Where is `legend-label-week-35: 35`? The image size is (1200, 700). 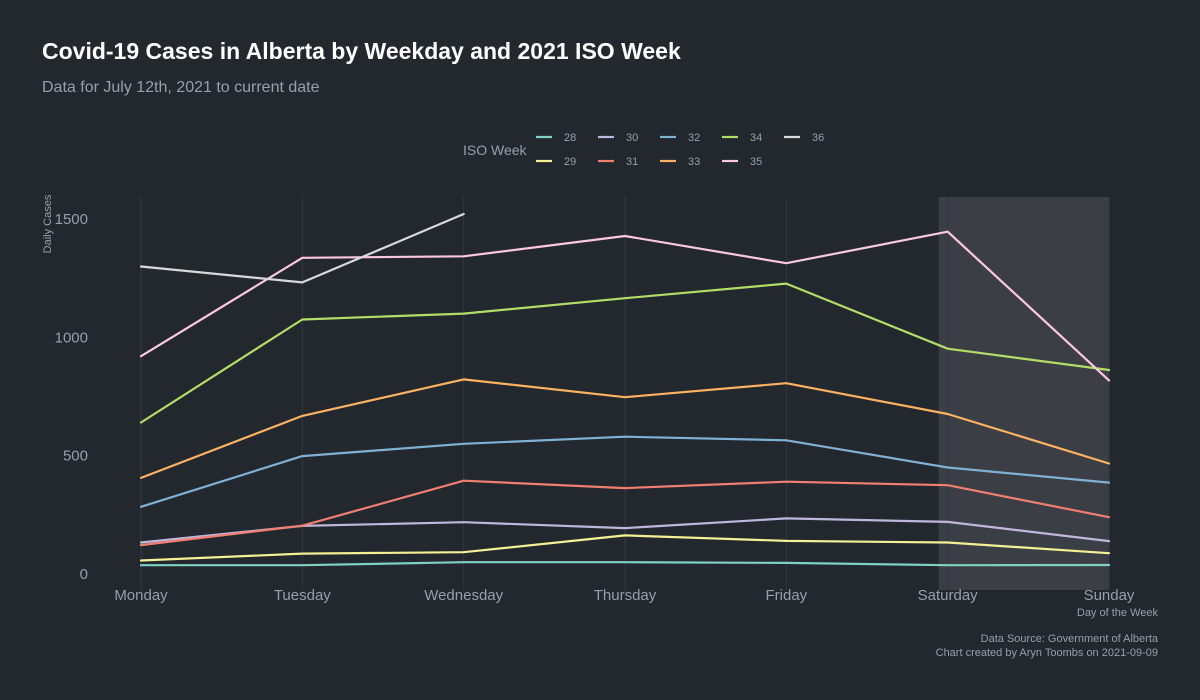
legend-label-week-35: 35 is located at coordinates (756, 162).